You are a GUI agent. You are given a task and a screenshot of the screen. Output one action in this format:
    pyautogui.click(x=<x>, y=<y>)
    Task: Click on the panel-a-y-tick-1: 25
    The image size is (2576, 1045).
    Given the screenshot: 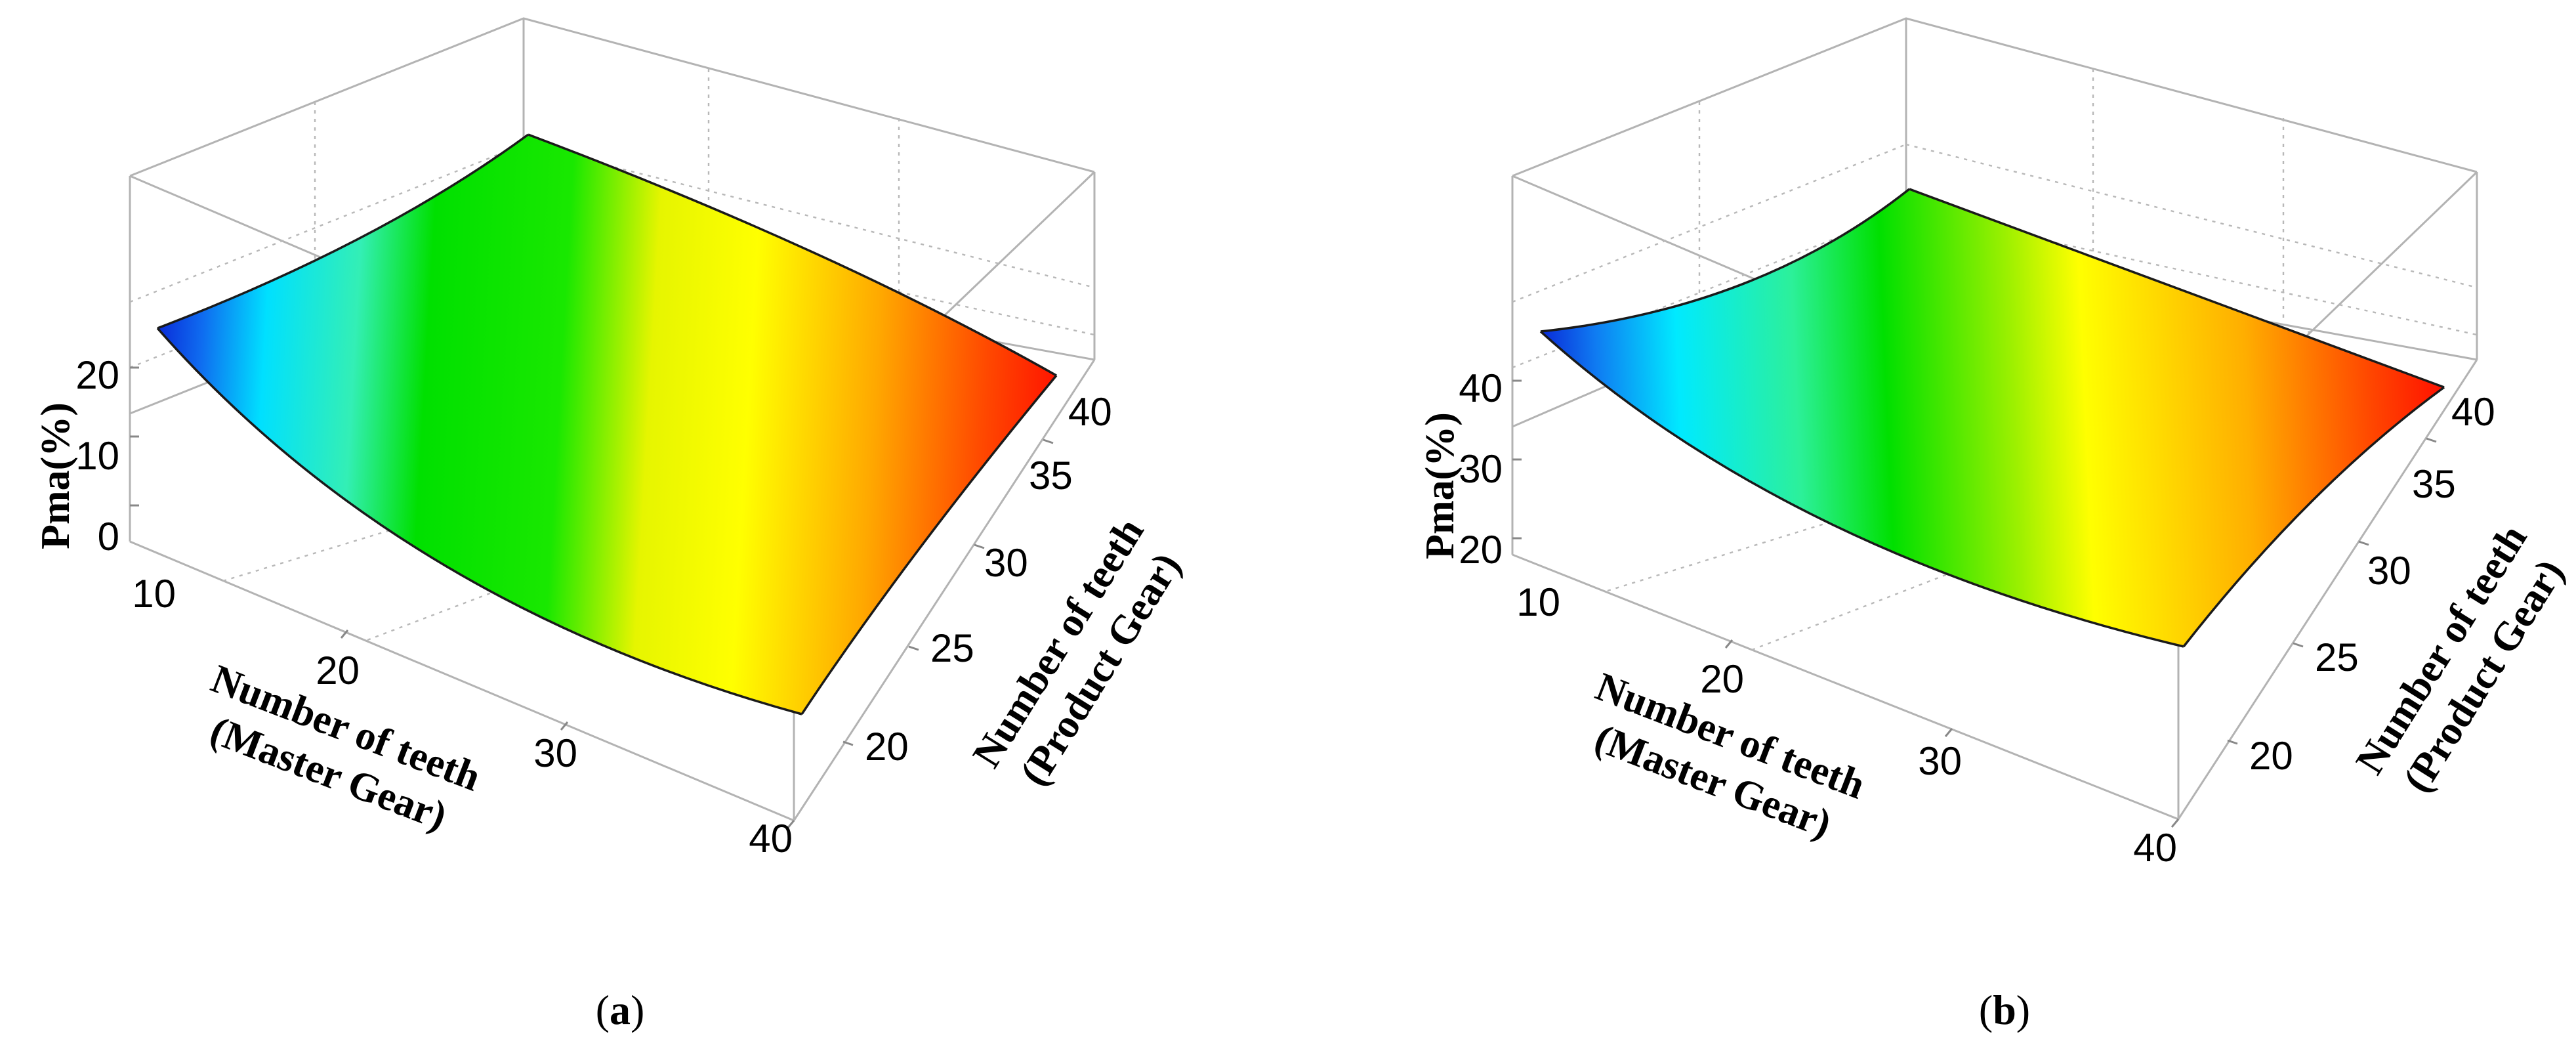 What is the action you would take?
    pyautogui.click(x=952, y=648)
    